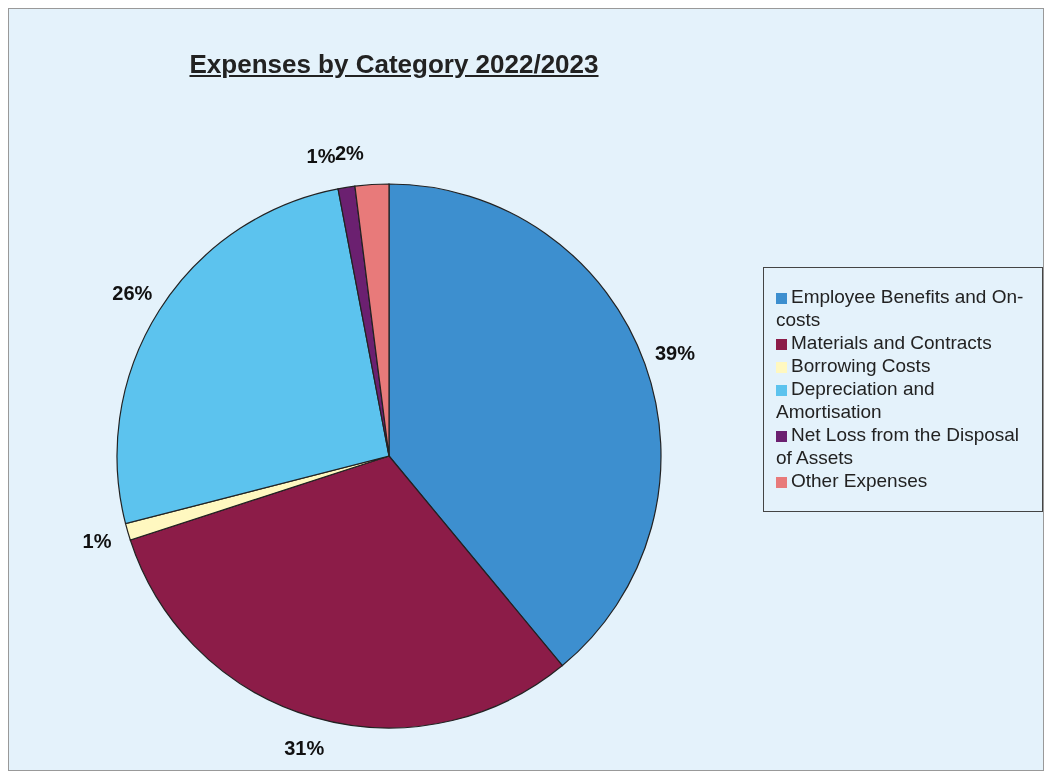 Image resolution: width=1050 pixels, height=777 pixels. Describe the element at coordinates (898, 446) in the screenshot. I see `legend-label: Net Loss from the Disposal of Assets` at that location.